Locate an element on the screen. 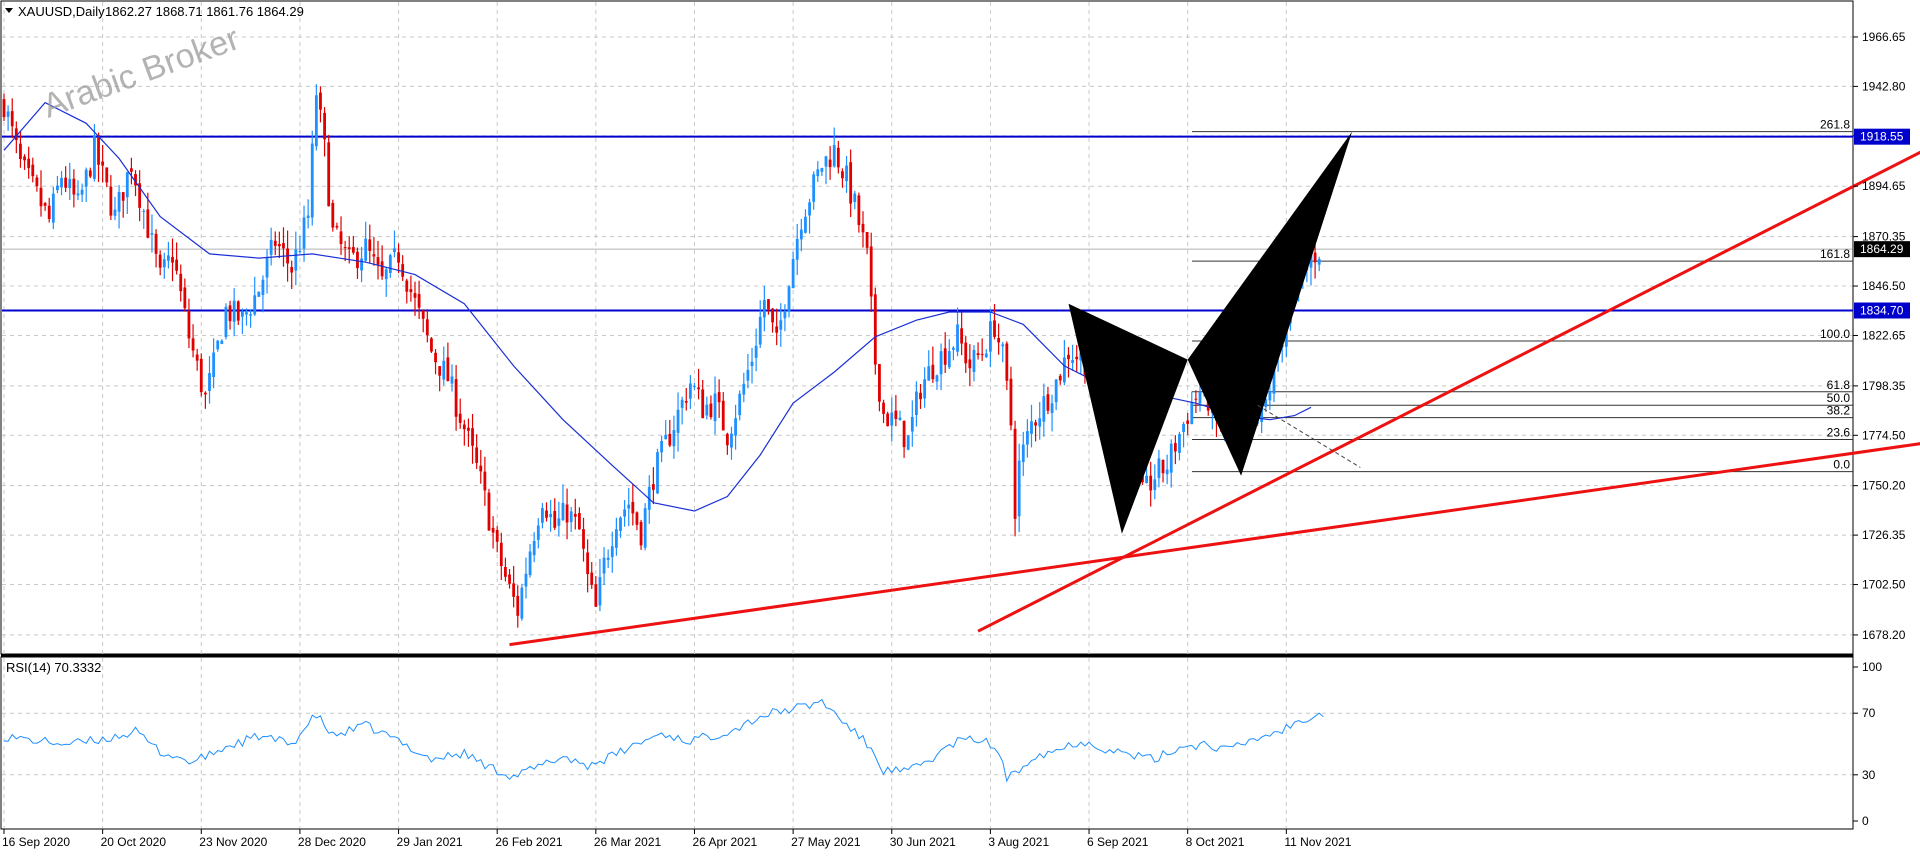 This screenshot has width=1920, height=860. triangle-down-icon is located at coordinates (9, 10).